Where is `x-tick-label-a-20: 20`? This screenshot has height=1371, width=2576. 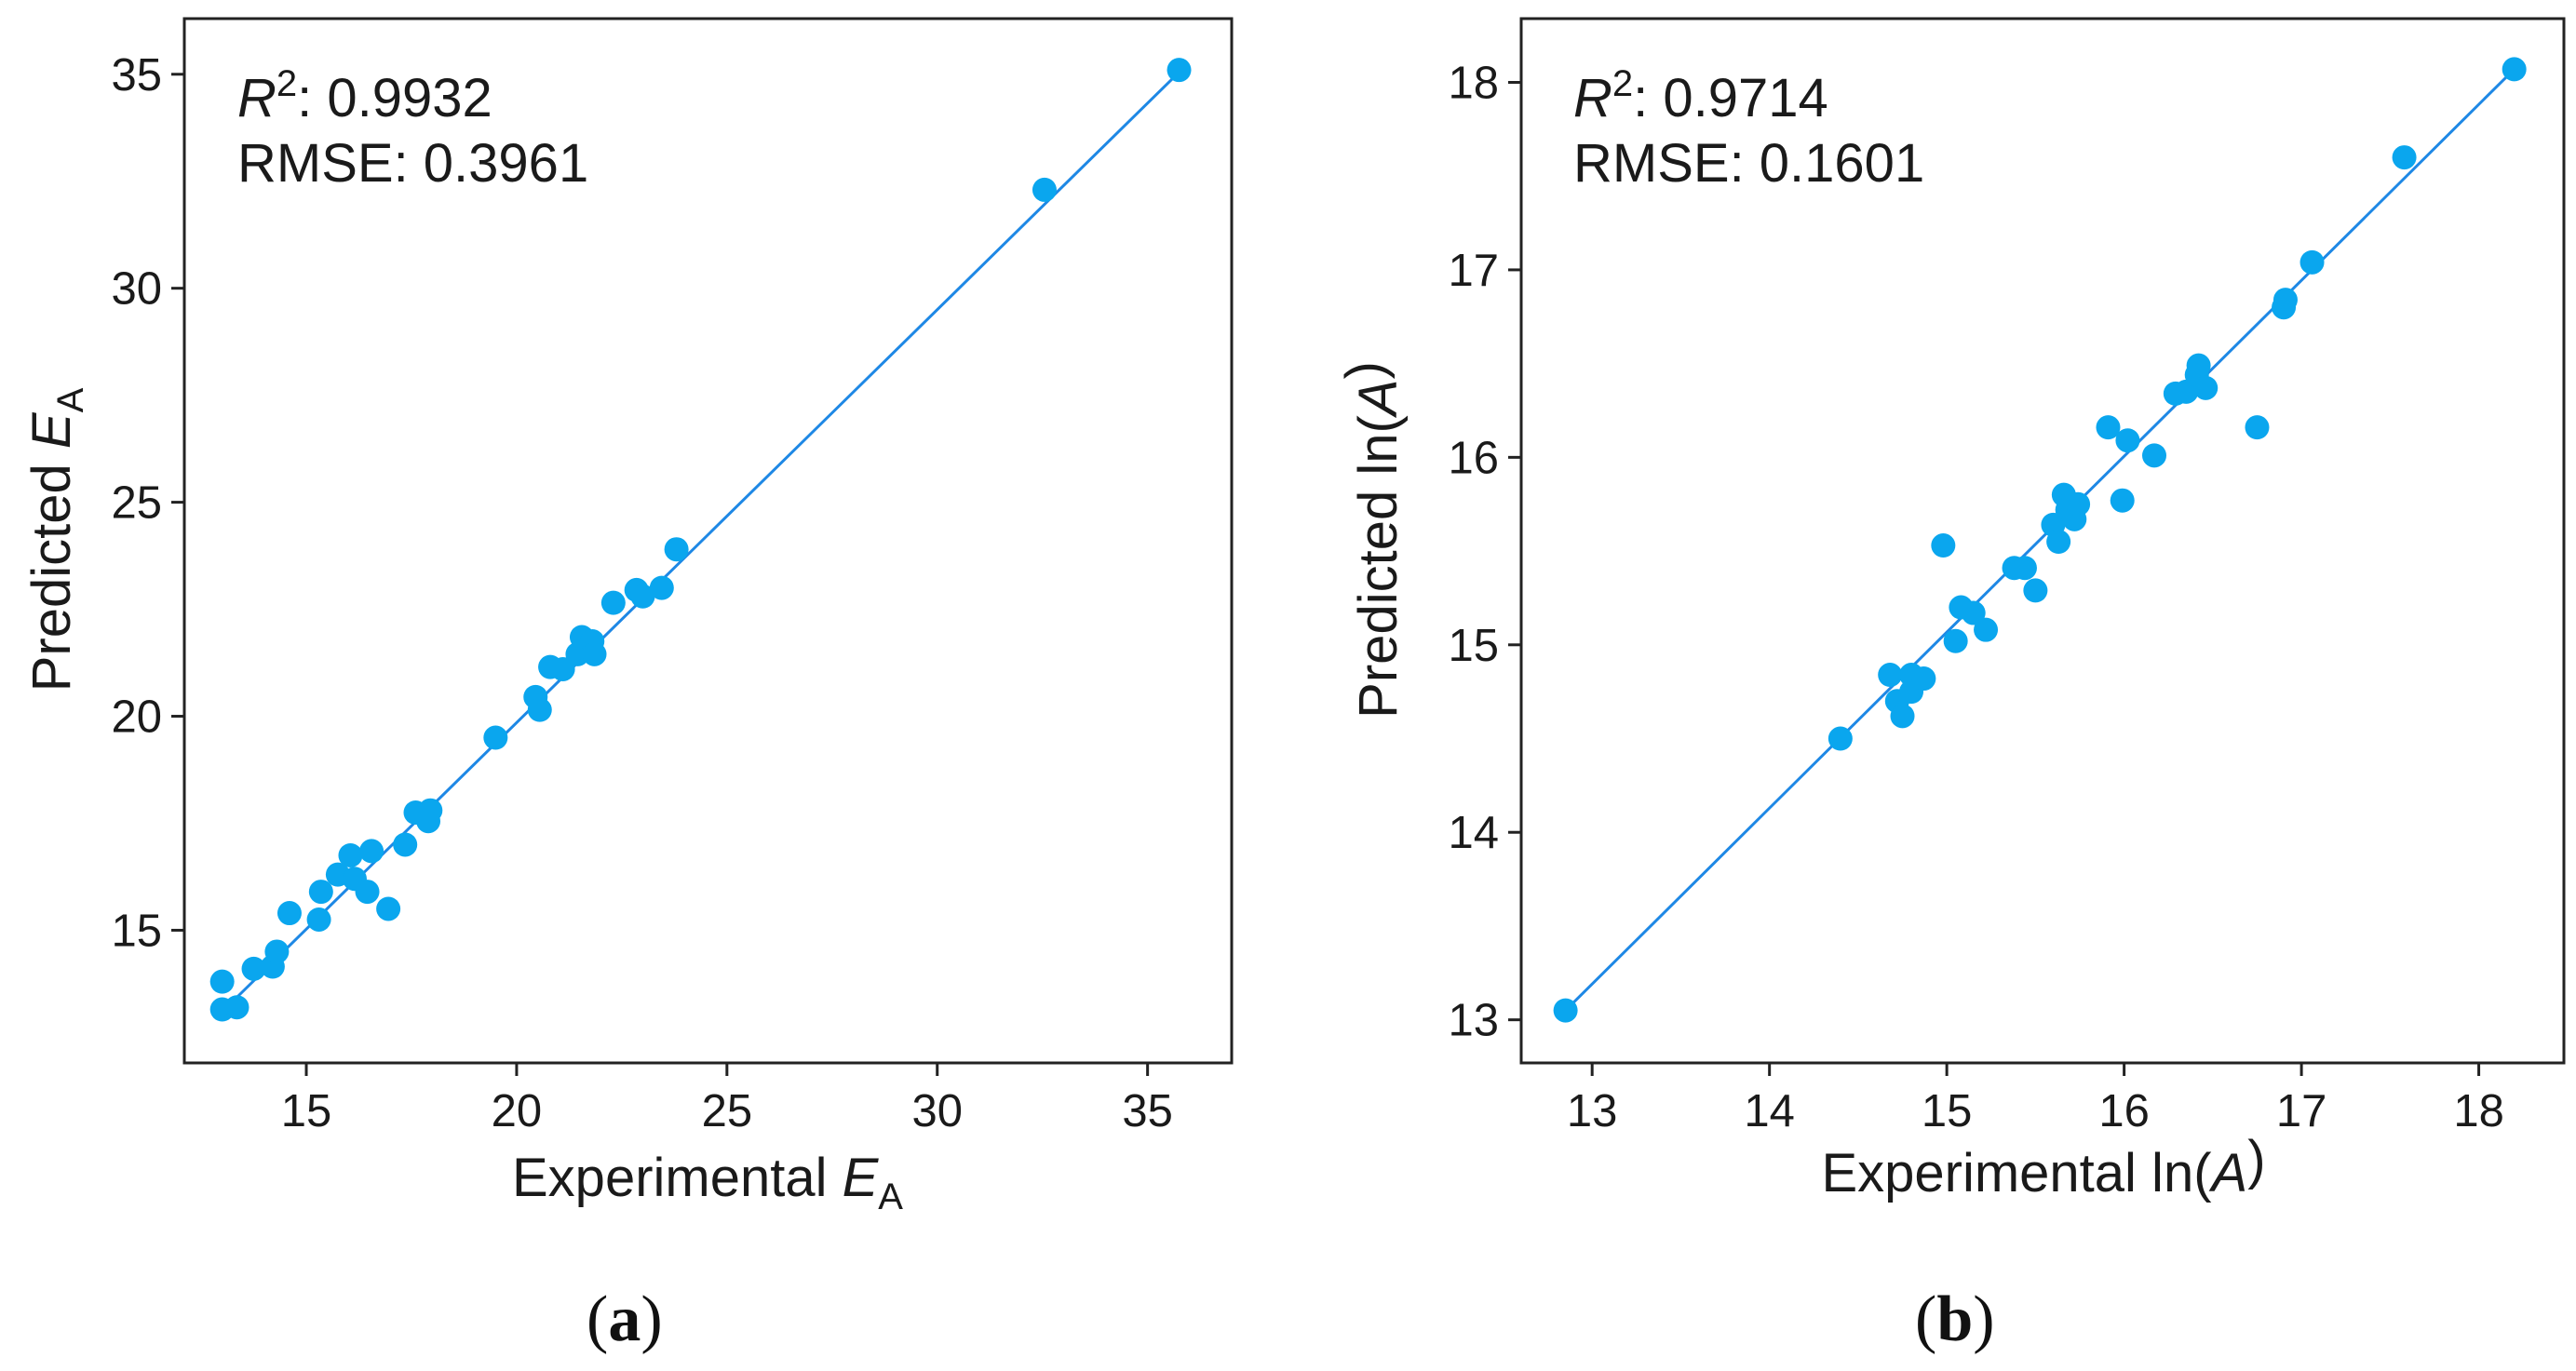
x-tick-label-a-20: 20 is located at coordinates (517, 1111).